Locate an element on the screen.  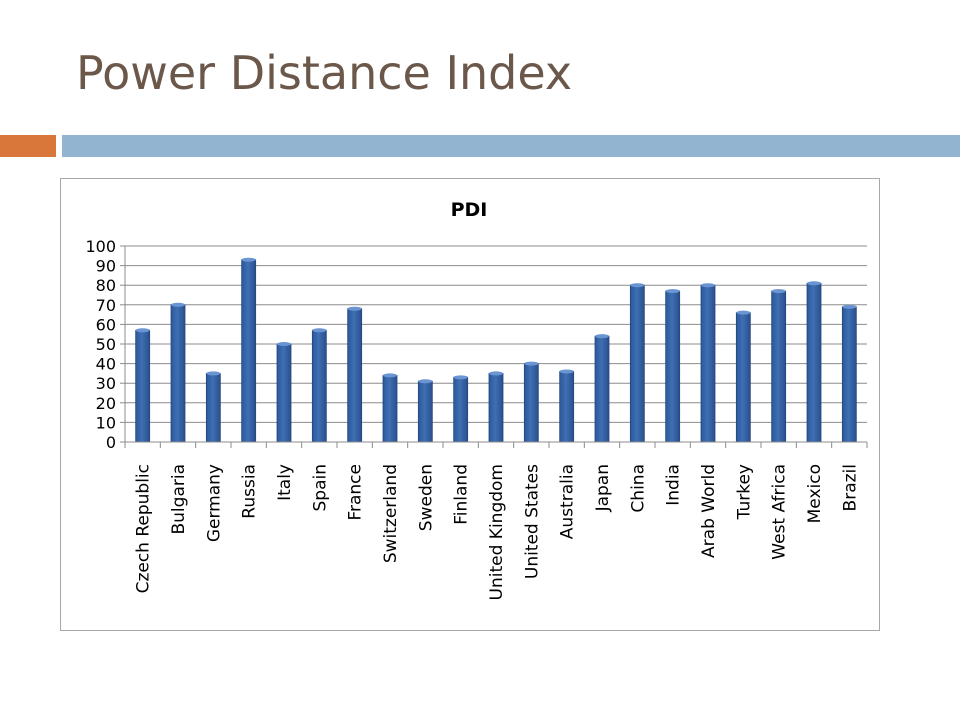
title-accent-bar is located at coordinates (28, 146).